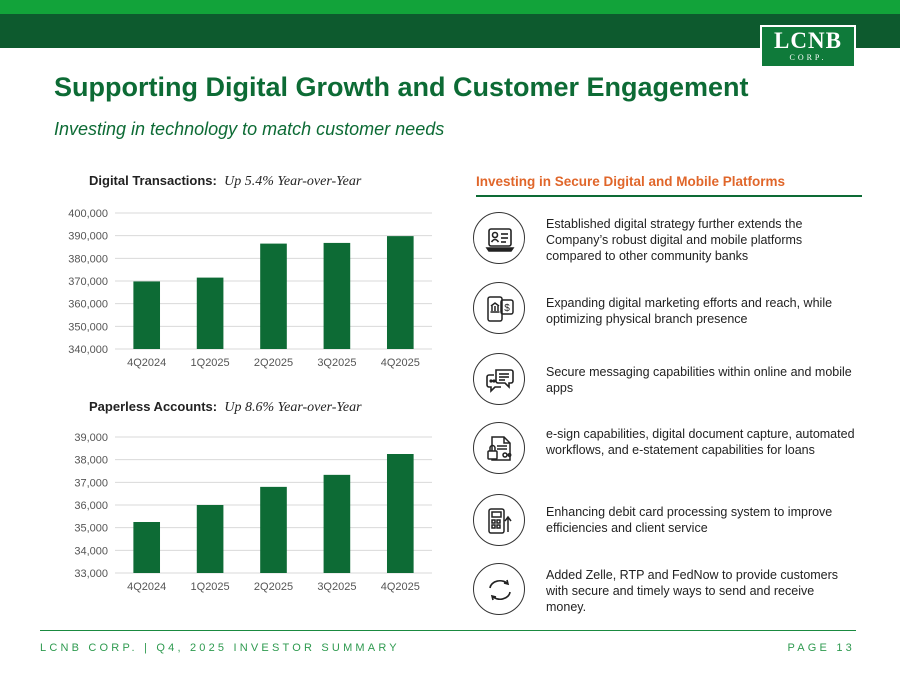  What do you see at coordinates (88, 214) in the screenshot?
I see `y-tick-label: 400,000` at bounding box center [88, 214].